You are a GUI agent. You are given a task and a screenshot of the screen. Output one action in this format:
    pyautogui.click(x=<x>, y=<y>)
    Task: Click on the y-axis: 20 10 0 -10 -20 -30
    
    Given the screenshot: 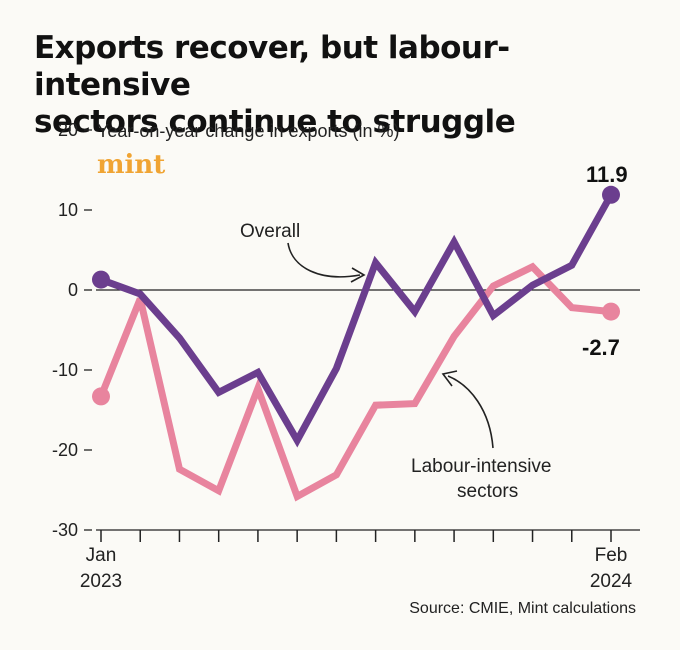 What is the action you would take?
    pyautogui.click(x=72, y=330)
    